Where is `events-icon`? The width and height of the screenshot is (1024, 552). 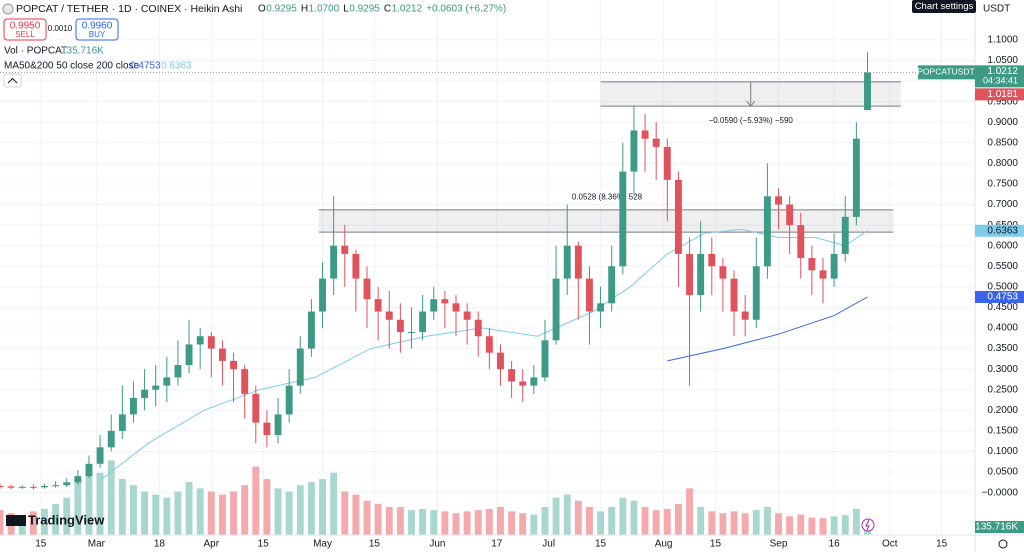 events-icon is located at coordinates (868, 525).